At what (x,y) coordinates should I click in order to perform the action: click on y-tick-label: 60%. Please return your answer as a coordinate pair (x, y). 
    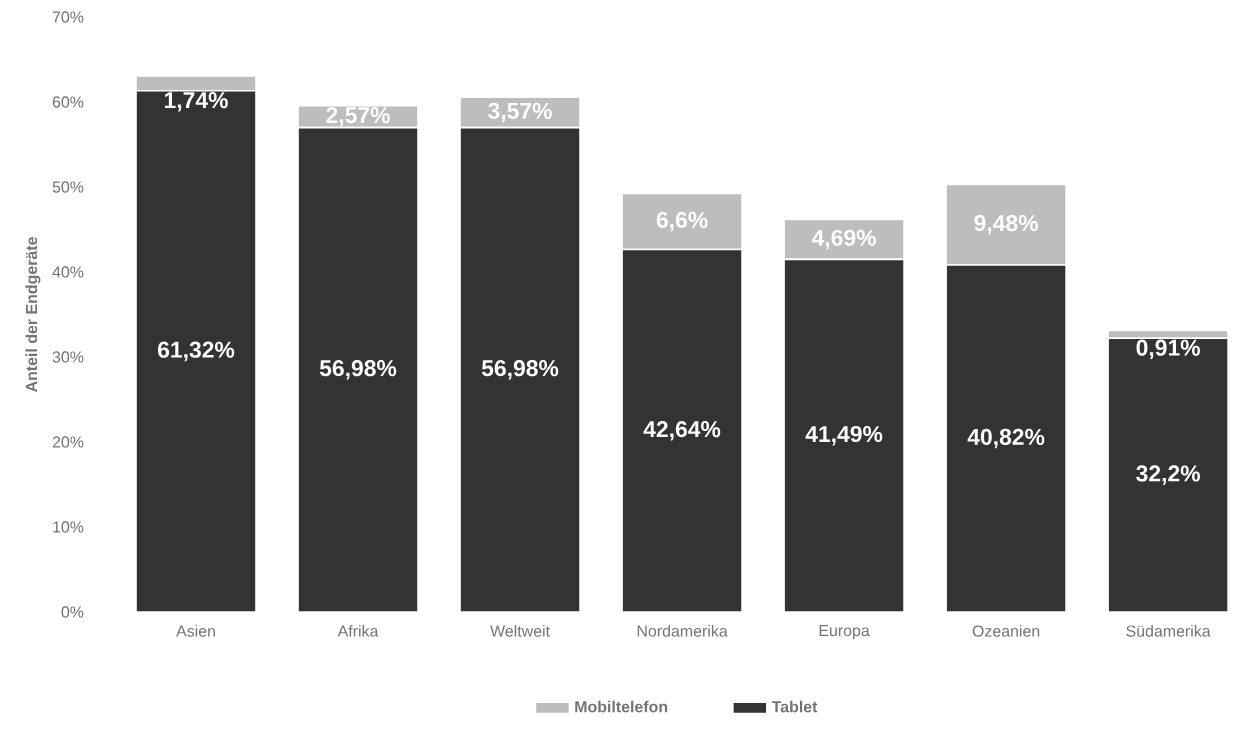
    Looking at the image, I should click on (68, 102).